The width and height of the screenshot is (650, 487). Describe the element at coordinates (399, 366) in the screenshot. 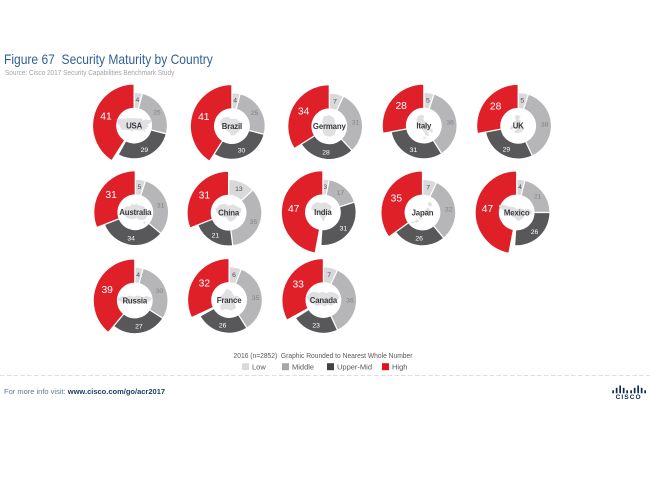

I see `svg-text: High` at that location.